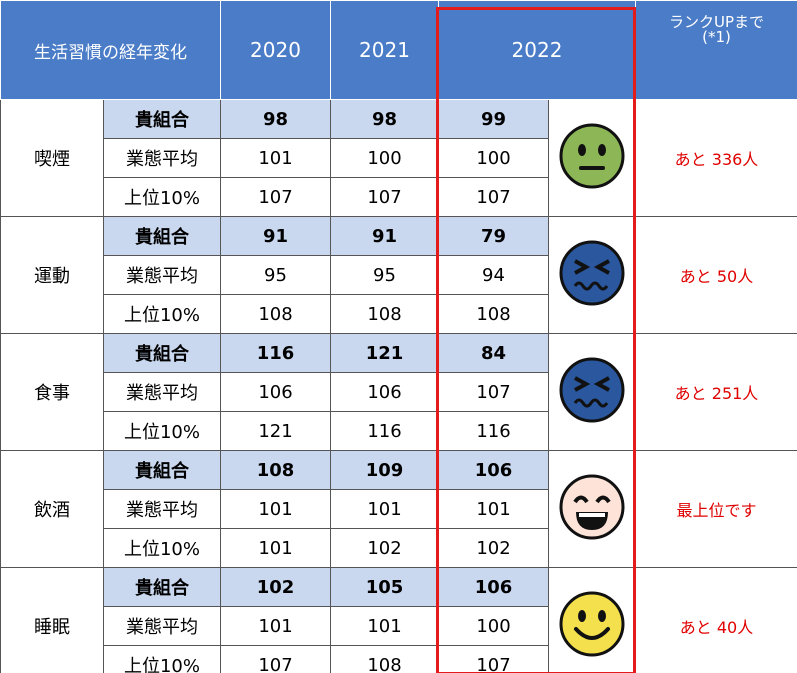 The image size is (797, 673). What do you see at coordinates (716, 37) in the screenshot?
I see `rank-up-note: (*1)` at bounding box center [716, 37].